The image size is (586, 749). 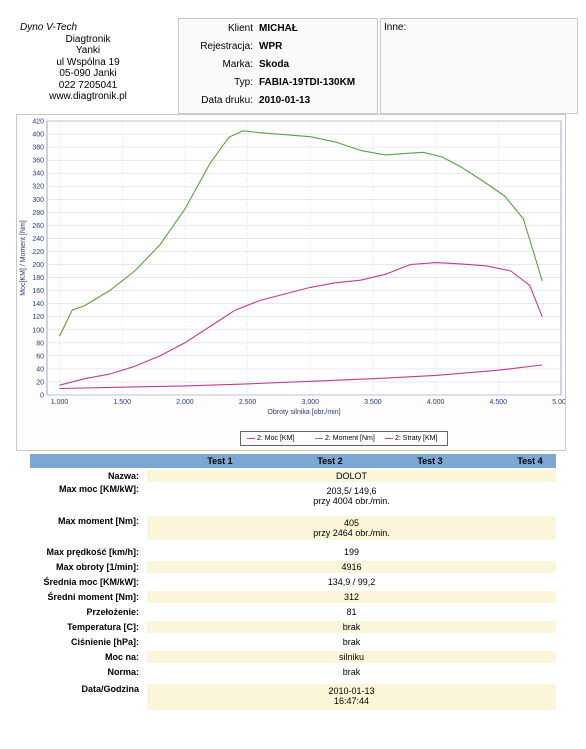 I want to click on y-tick-label: 100, so click(x=38, y=330).